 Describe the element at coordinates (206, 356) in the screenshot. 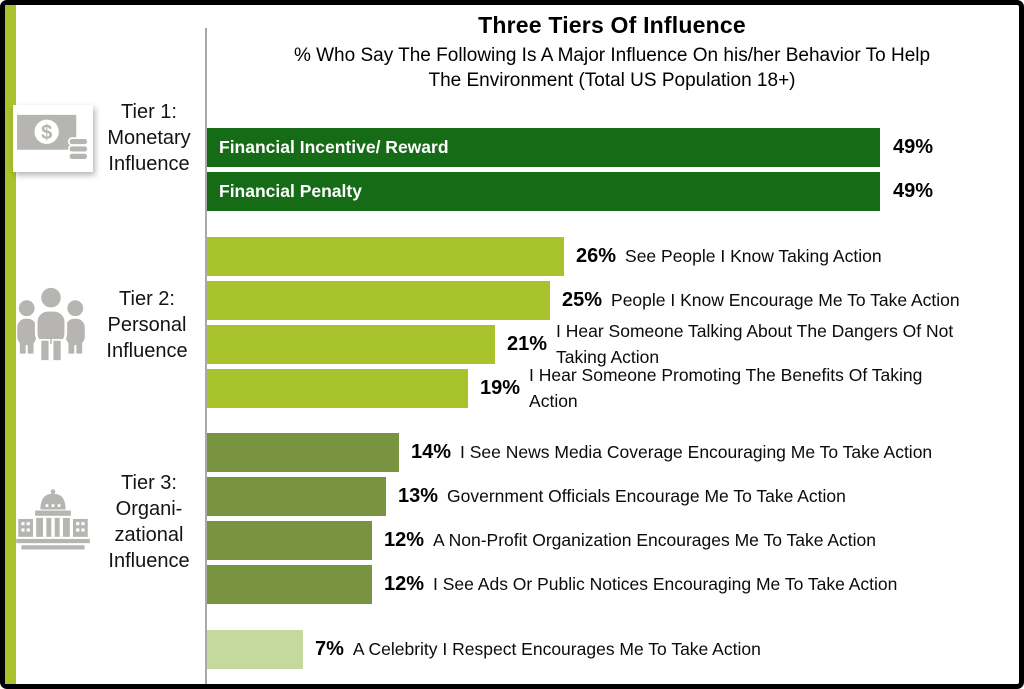

I see `y-axis-line` at that location.